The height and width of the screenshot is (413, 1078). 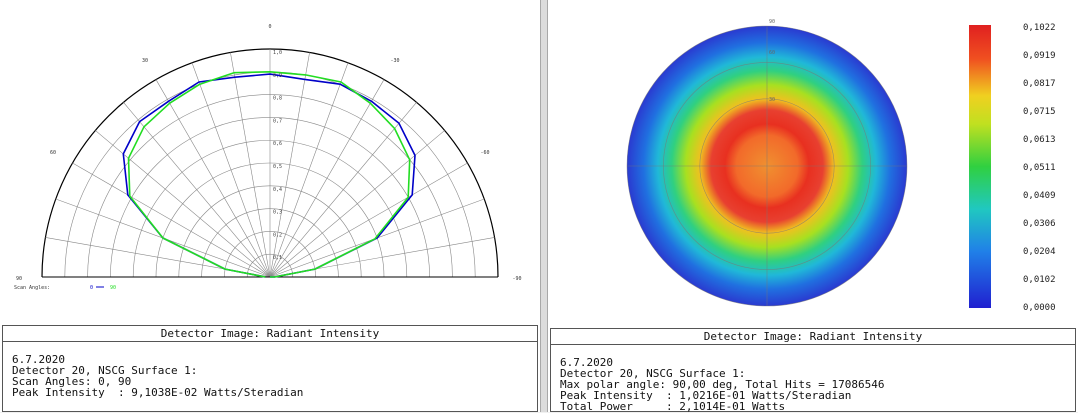 What do you see at coordinates (270, 333) in the screenshot?
I see `left-caption: Detector Image: Radiant Intensity` at bounding box center [270, 333].